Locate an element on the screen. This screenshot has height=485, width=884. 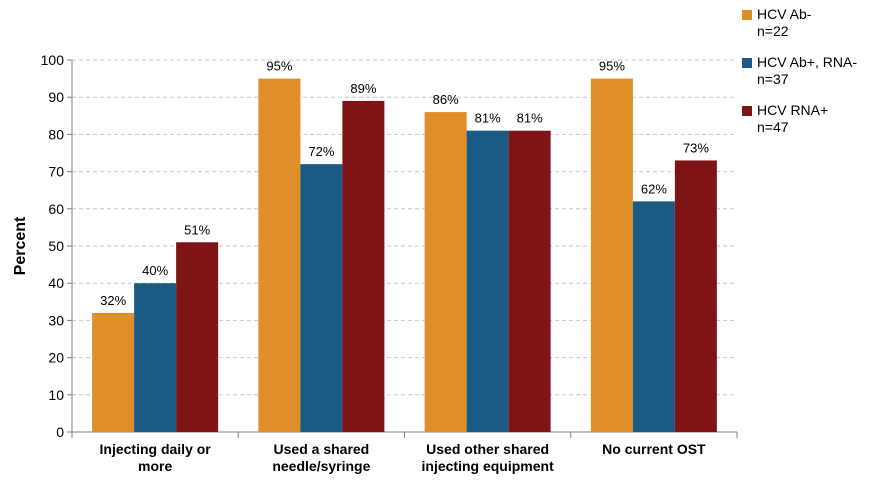
legend-item-hcv-ab-pos-rna-neg: HCV Ab+, RNA- n=37 is located at coordinates (812, 71).